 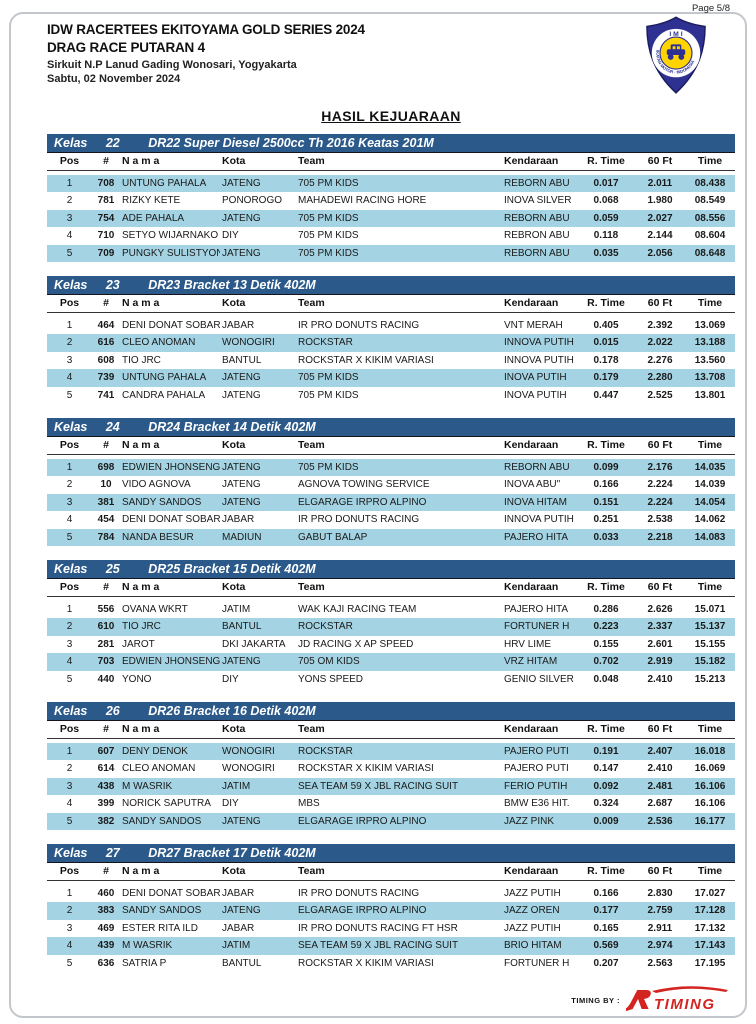 I want to click on cell-num: 616, so click(x=106, y=343).